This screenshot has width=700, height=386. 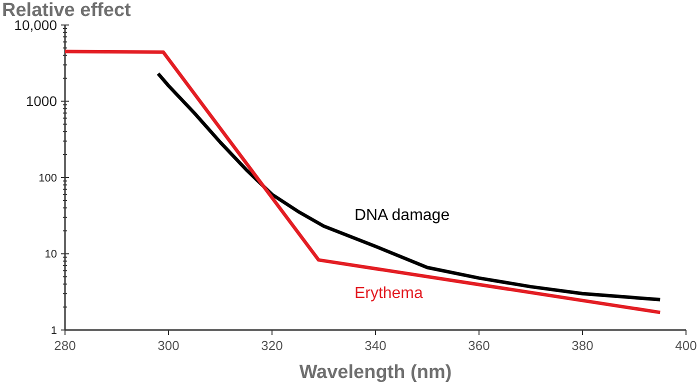 What do you see at coordinates (50, 254) in the screenshot?
I see `y-tick-label: 10` at bounding box center [50, 254].